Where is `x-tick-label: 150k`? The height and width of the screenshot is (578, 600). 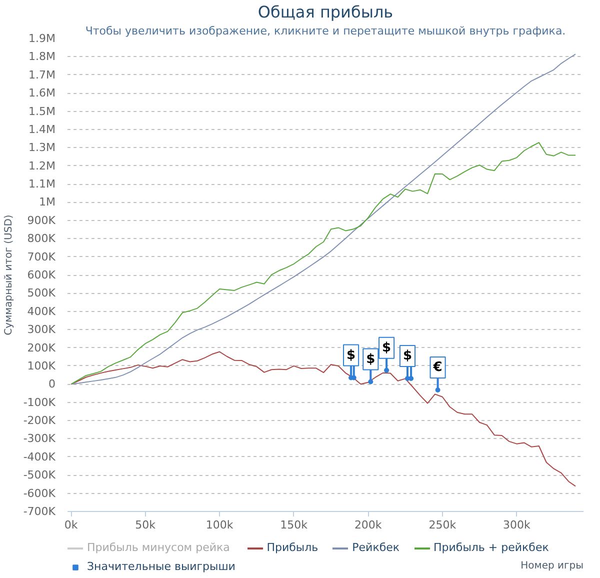
x-tick-label: 150k is located at coordinates (294, 525).